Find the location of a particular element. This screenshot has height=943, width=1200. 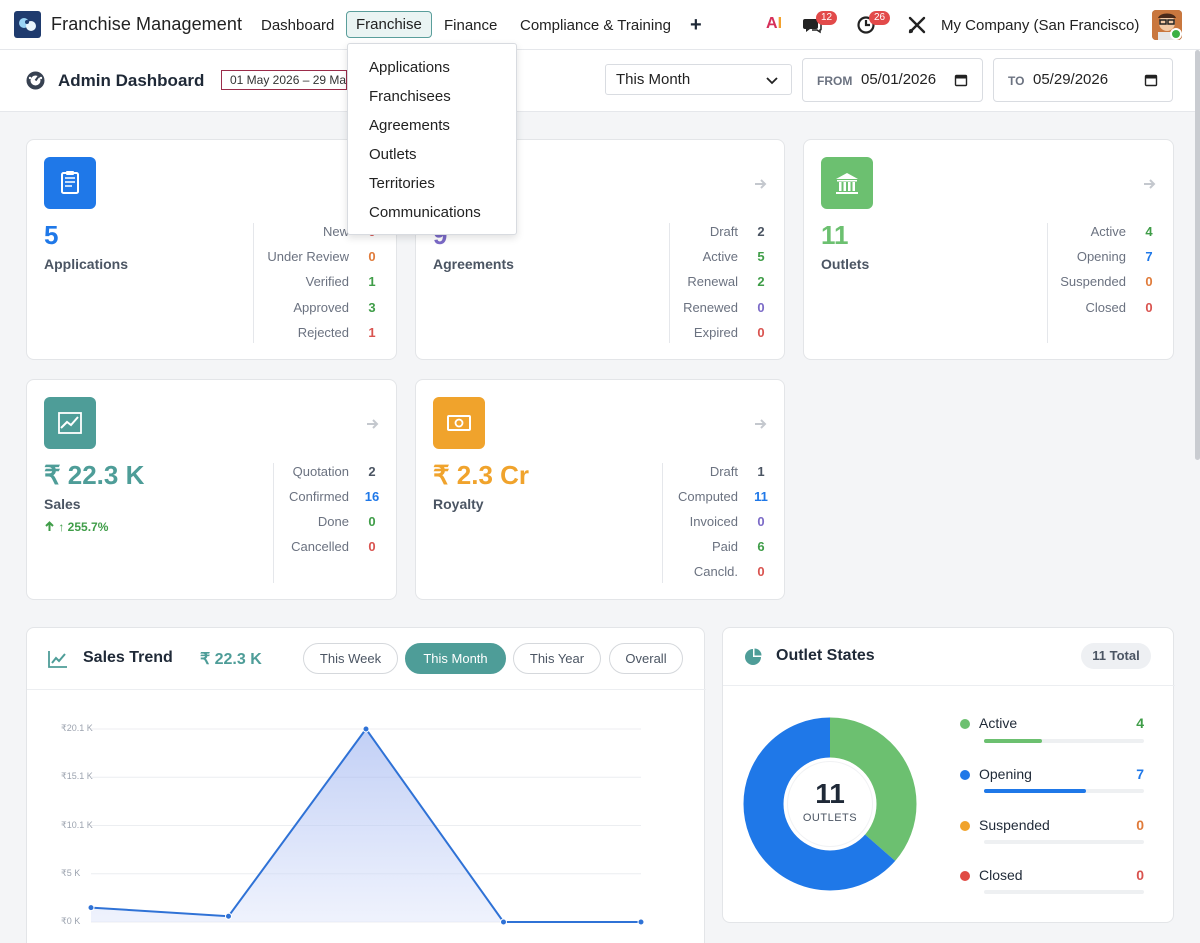

nav-finance: Finance is located at coordinates (471, 25).